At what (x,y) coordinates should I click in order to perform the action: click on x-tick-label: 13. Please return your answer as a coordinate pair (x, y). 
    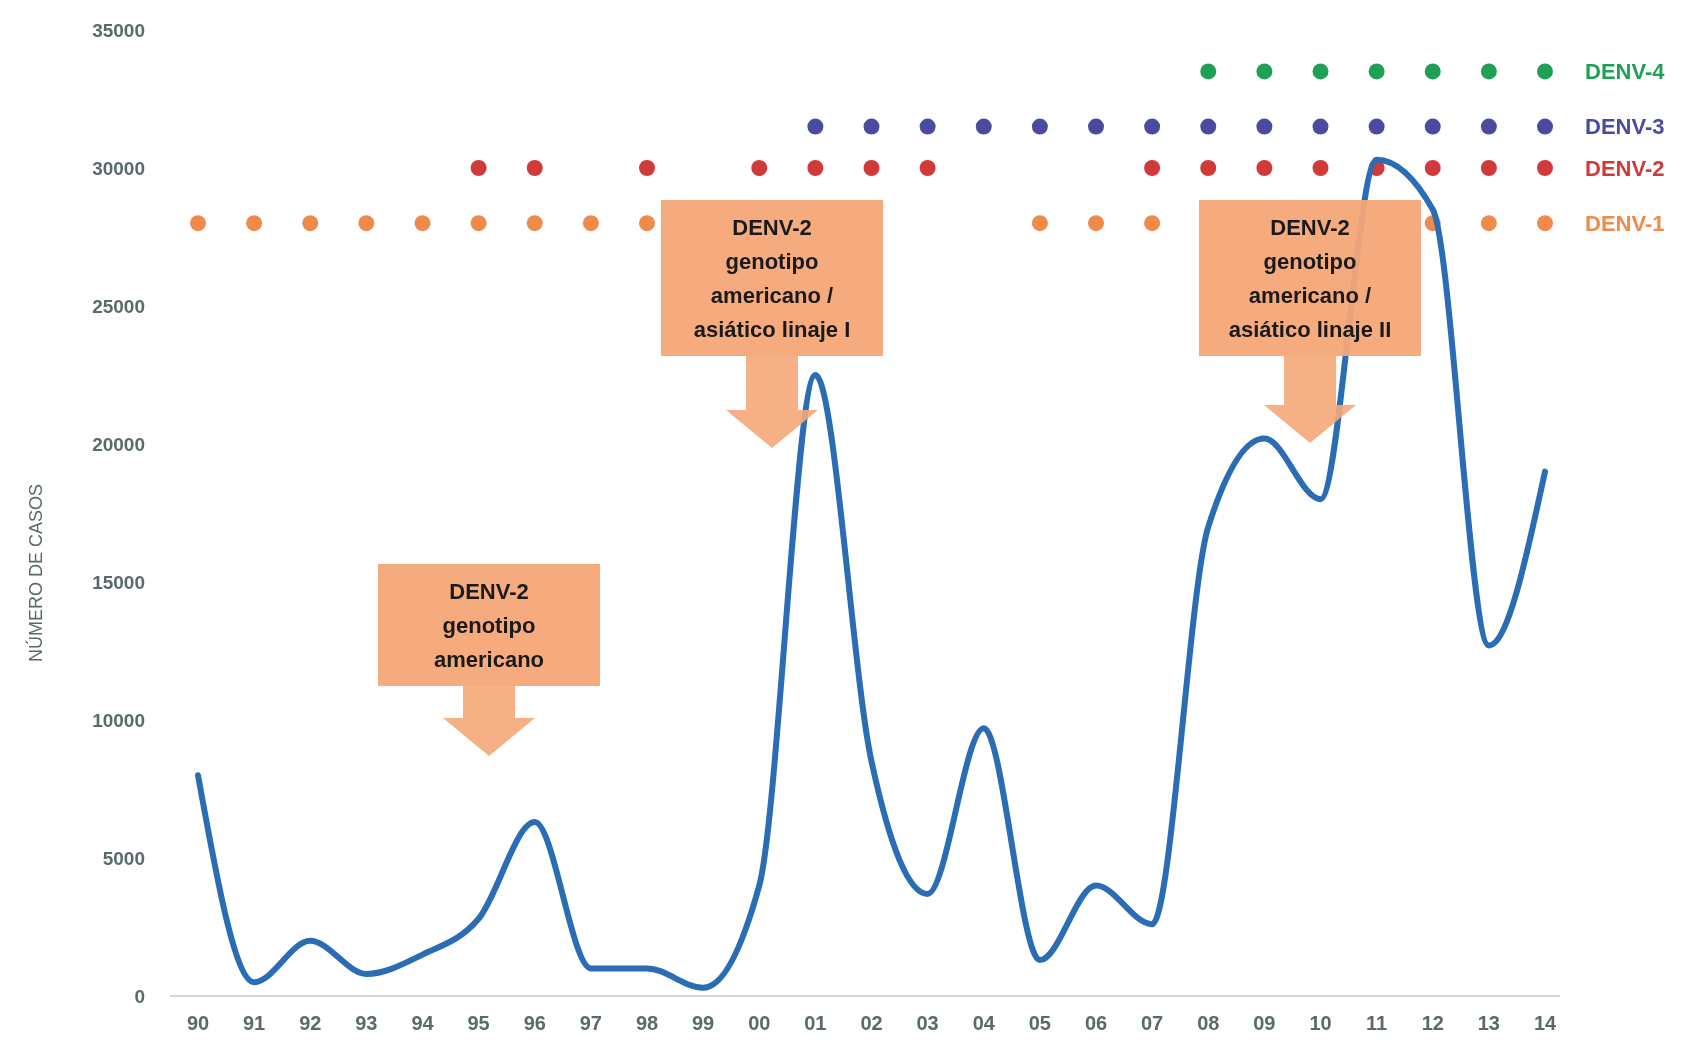
    Looking at the image, I should click on (1488, 1023).